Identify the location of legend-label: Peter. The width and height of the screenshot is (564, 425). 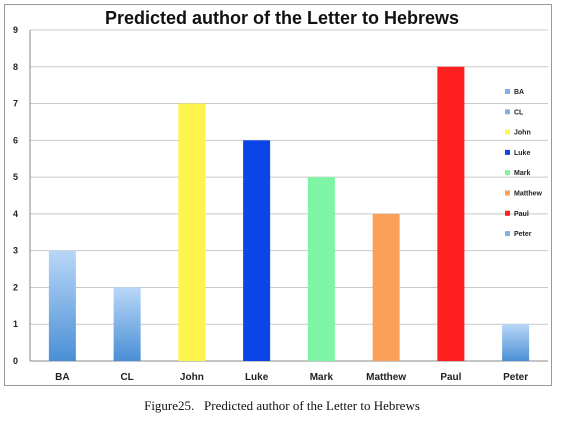
(523, 234).